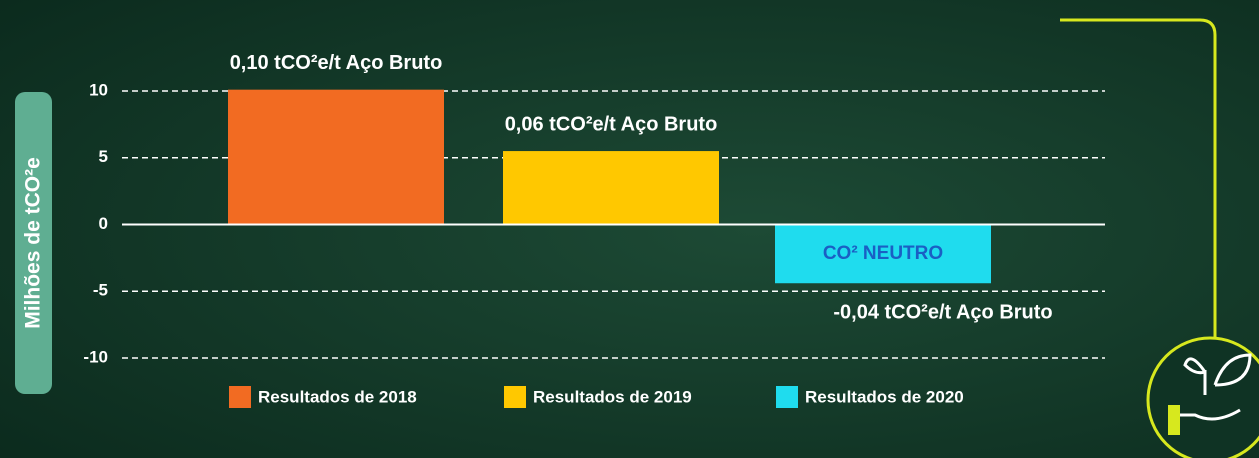 The height and width of the screenshot is (458, 1259). I want to click on ylabel-box, so click(33, 243).